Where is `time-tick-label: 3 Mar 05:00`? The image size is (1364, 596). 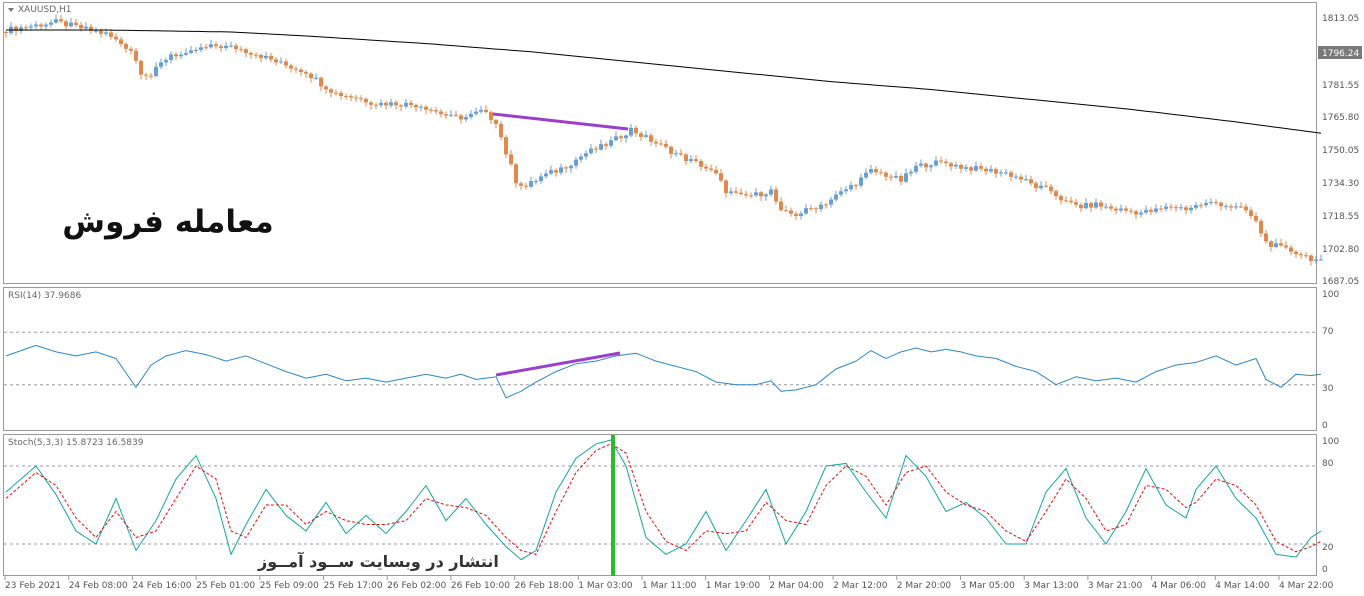 time-tick-label: 3 Mar 05:00 is located at coordinates (988, 586).